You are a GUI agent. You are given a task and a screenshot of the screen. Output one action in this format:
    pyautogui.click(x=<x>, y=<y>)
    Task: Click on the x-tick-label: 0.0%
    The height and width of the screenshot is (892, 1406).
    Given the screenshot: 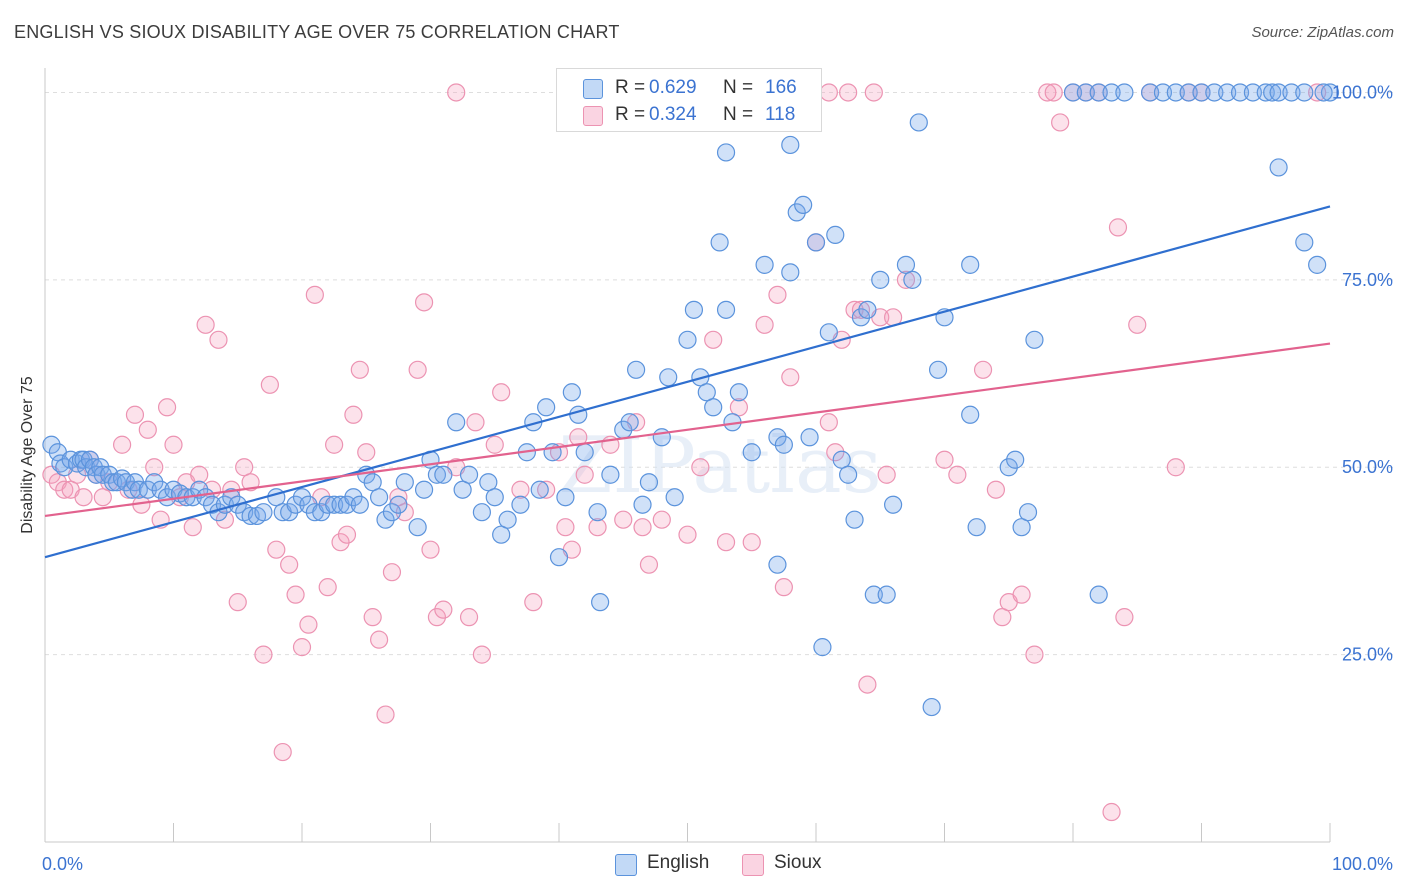 What is the action you would take?
    pyautogui.click(x=62, y=864)
    